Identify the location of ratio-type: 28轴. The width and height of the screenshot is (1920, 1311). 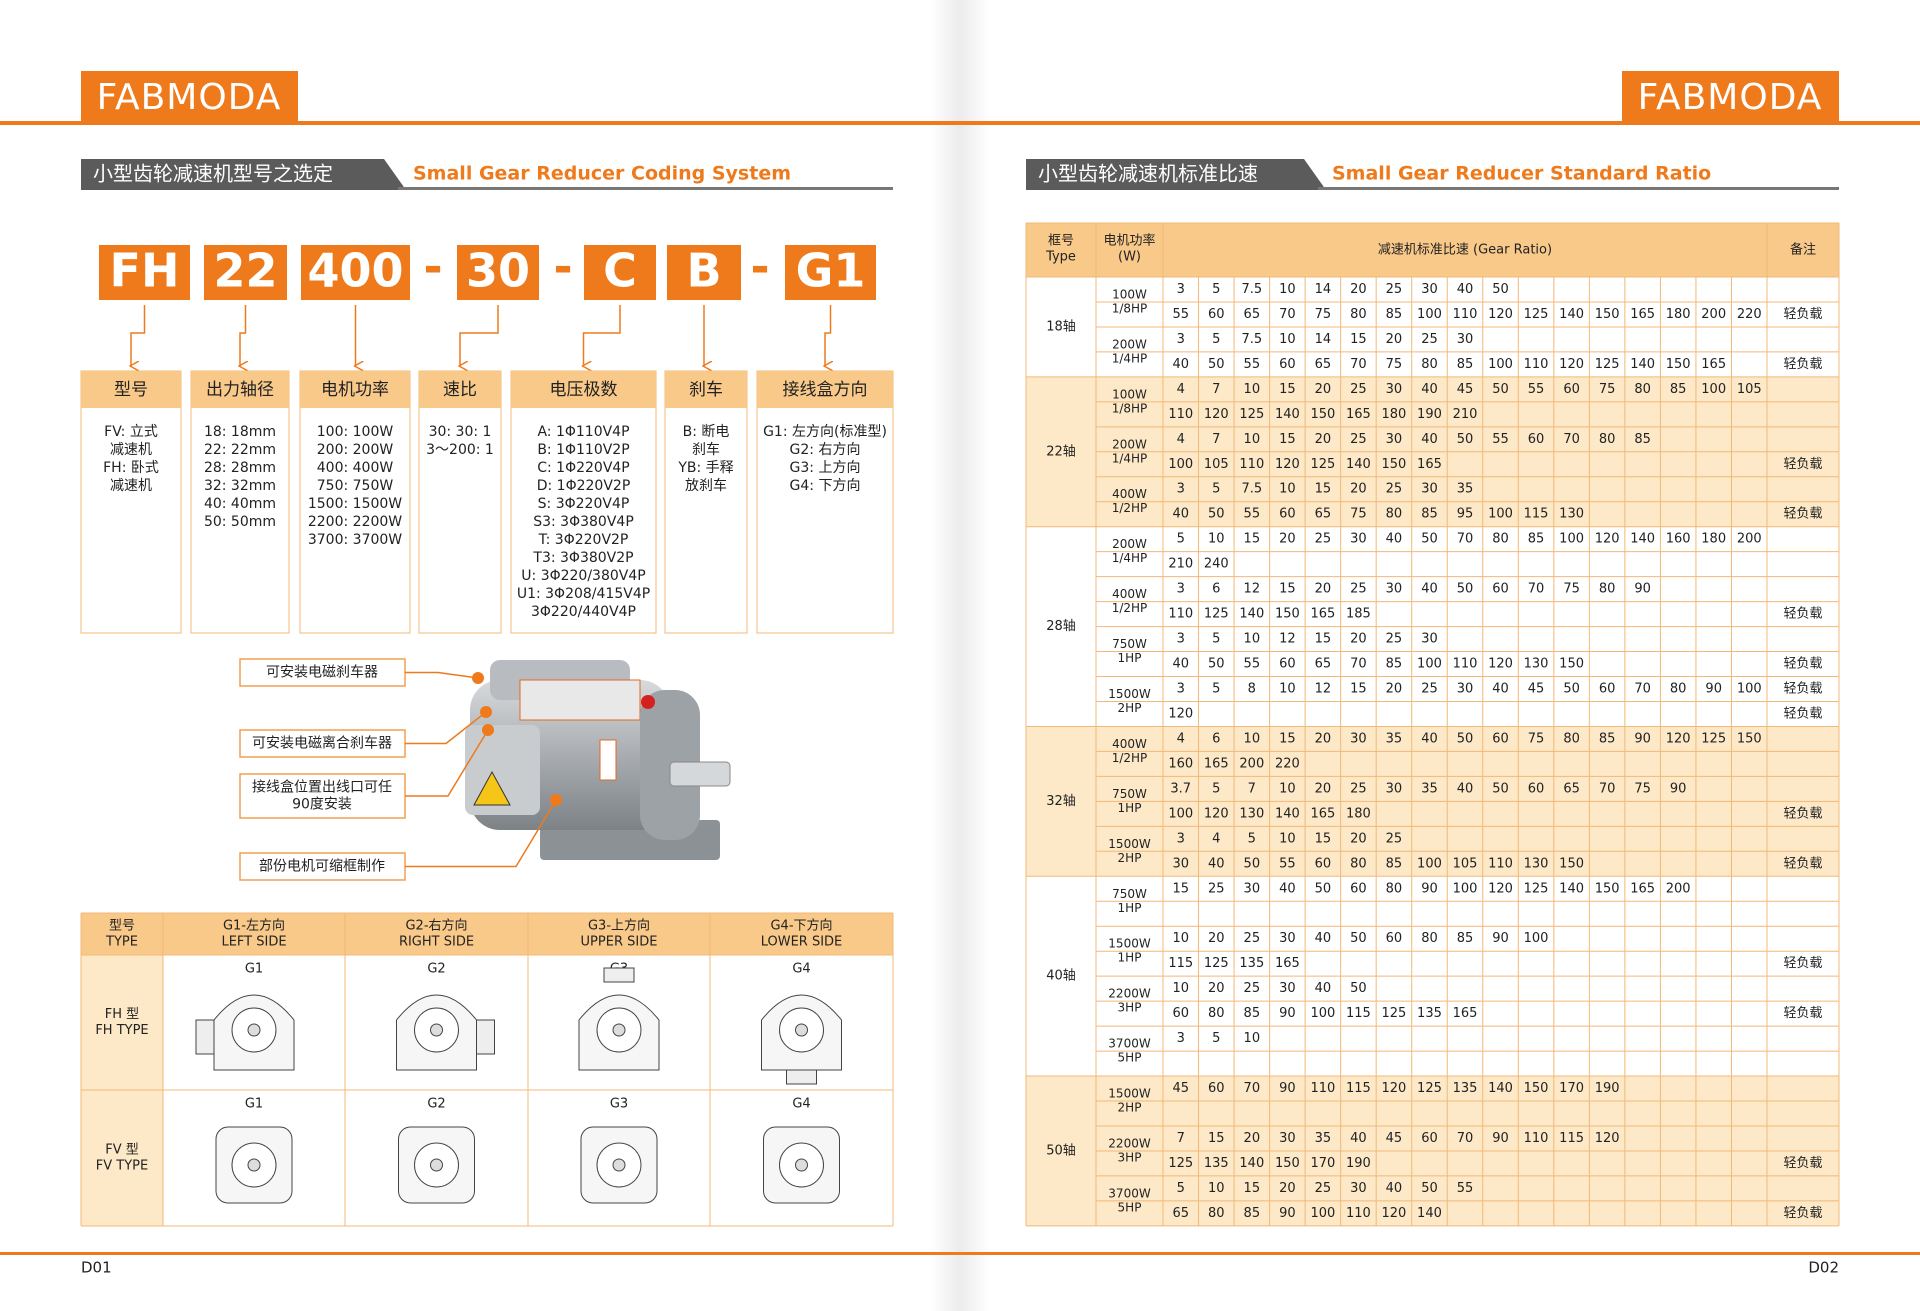
(1061, 626).